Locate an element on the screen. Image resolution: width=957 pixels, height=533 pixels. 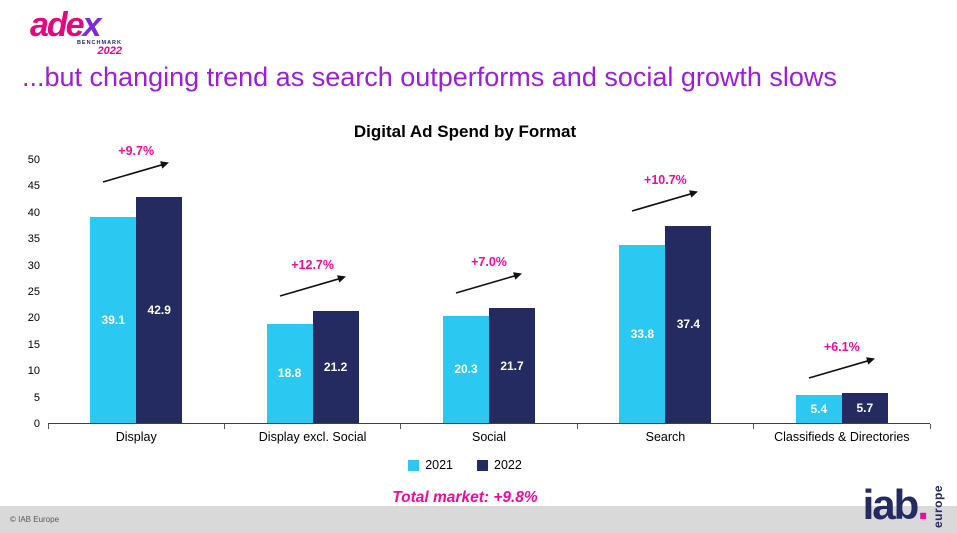
total-market-label: Total market: +9.8% is located at coordinates (465, 497).